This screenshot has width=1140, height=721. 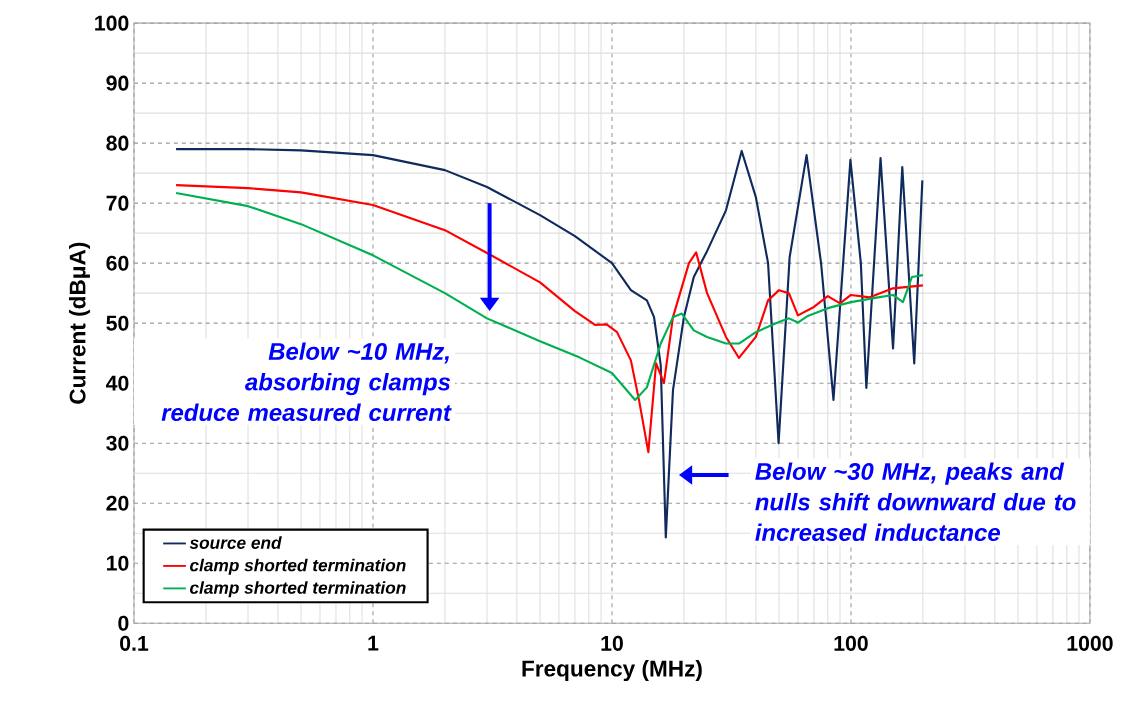 What do you see at coordinates (117, 83) in the screenshot?
I see `y-tick-label: 90` at bounding box center [117, 83].